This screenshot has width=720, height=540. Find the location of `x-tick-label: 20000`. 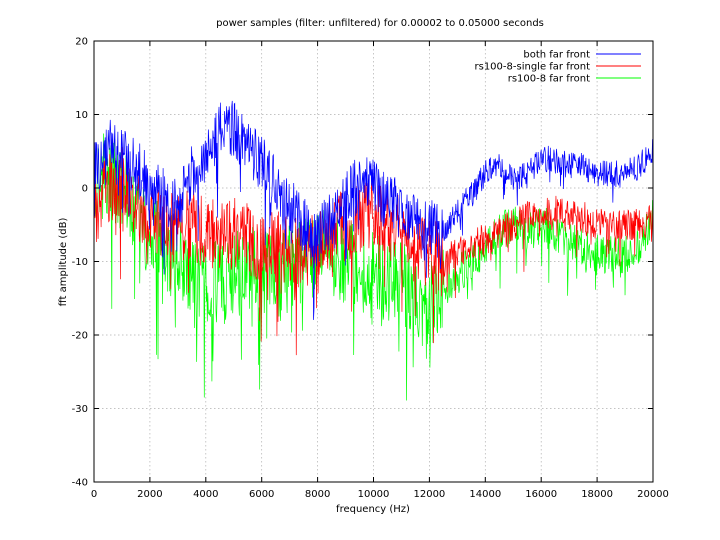

x-tick-label: 20000 is located at coordinates (653, 494).